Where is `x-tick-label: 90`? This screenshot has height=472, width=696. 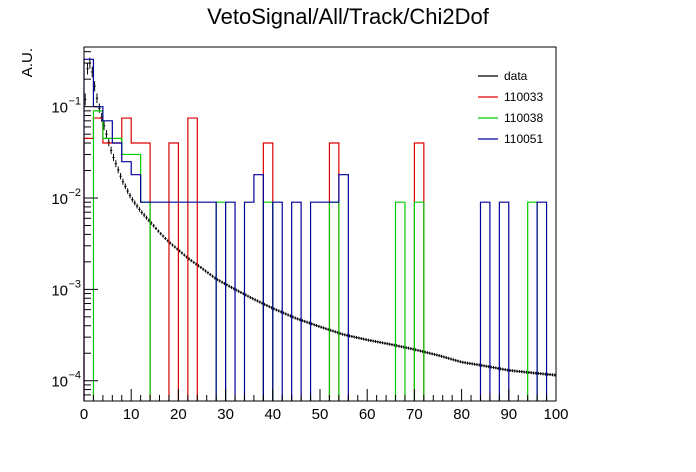 x-tick-label: 90 is located at coordinates (508, 414).